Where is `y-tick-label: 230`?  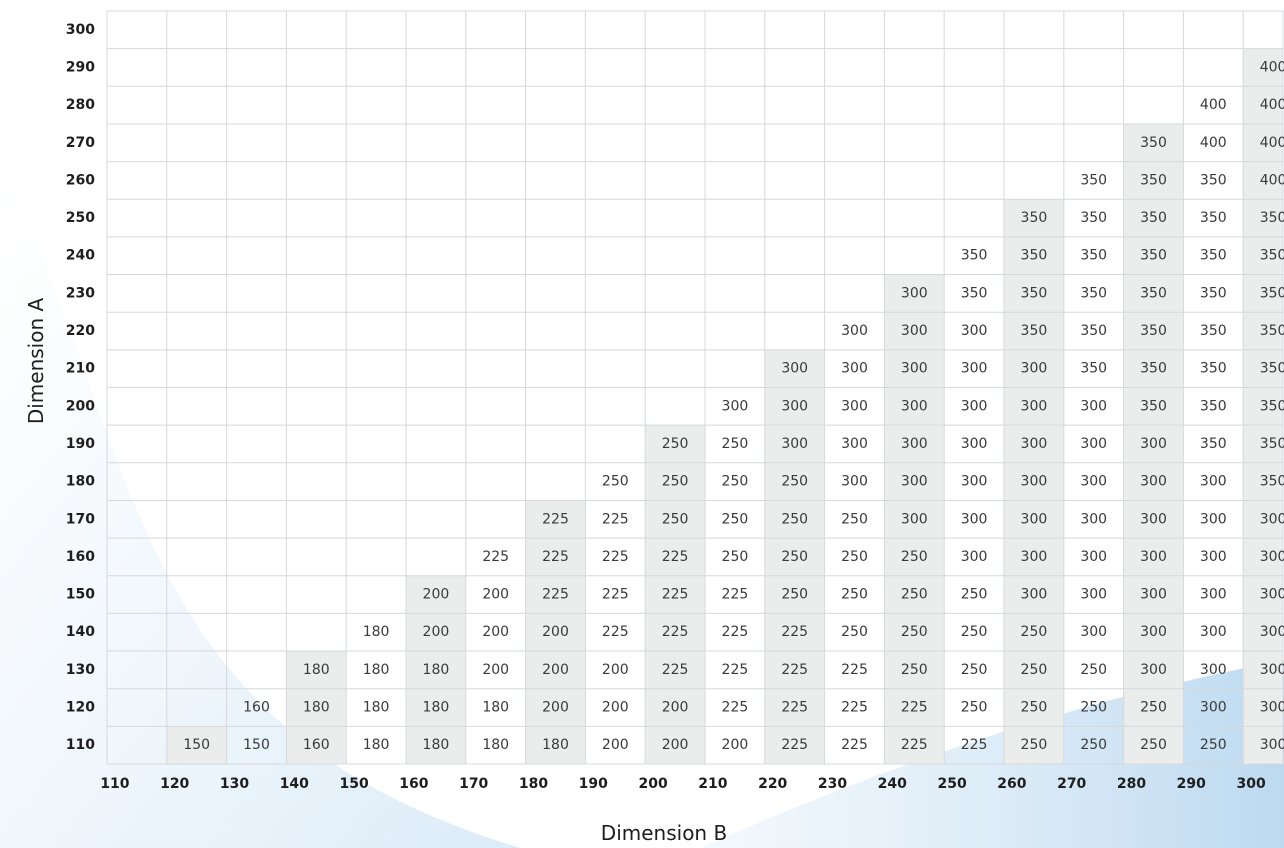 y-tick-label: 230 is located at coordinates (80, 293).